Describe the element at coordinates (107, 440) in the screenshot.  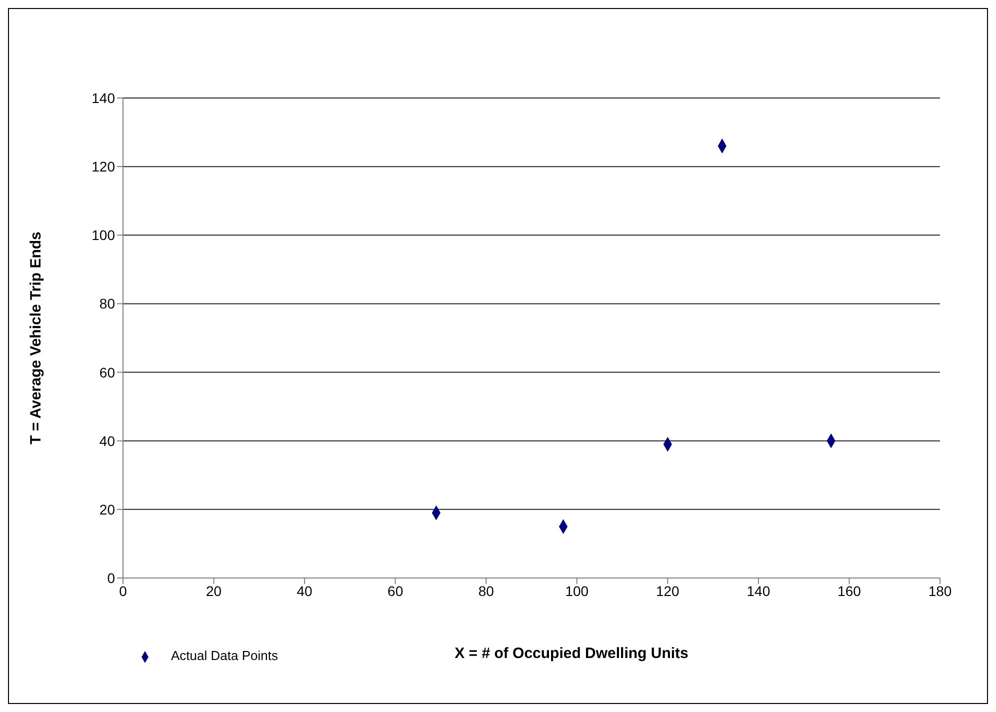
I see `y-tick-label: 40` at that location.